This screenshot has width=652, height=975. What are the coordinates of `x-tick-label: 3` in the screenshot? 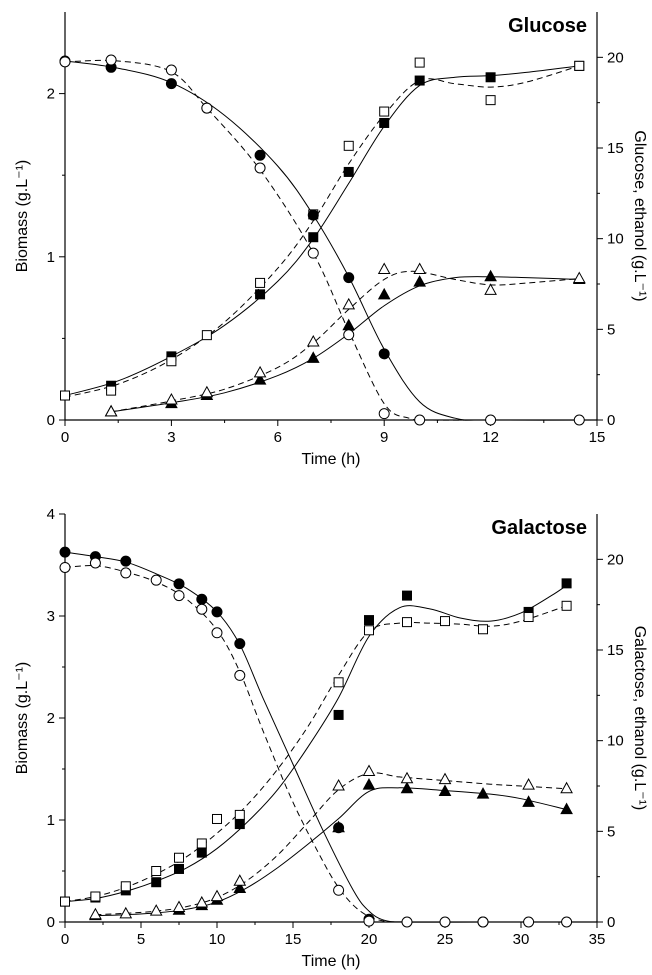 It's located at (171, 437).